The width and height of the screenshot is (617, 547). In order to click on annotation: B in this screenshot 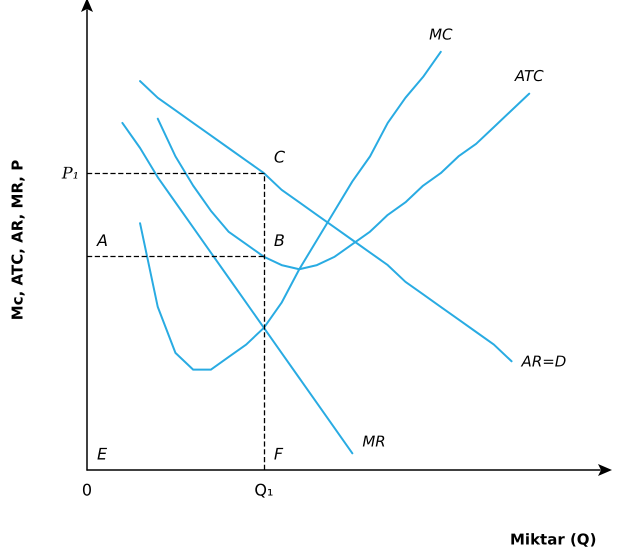, I will do `click(279, 240)`.